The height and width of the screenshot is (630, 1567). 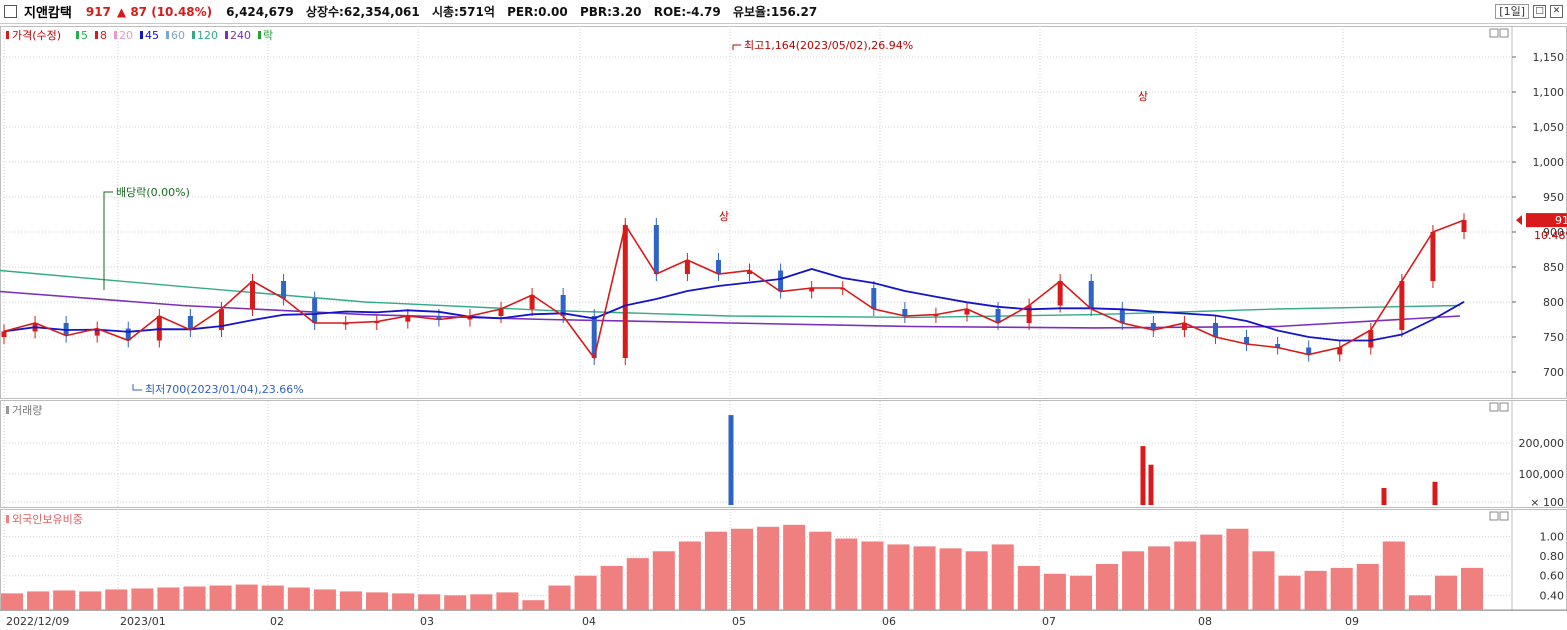 I want to click on legend-ma-label: 240, so click(x=240, y=35).